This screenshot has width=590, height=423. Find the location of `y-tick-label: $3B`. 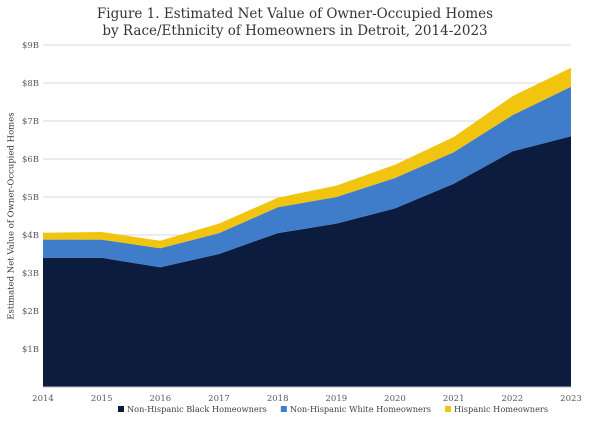

y-tick-label: $3B is located at coordinates (30, 274).